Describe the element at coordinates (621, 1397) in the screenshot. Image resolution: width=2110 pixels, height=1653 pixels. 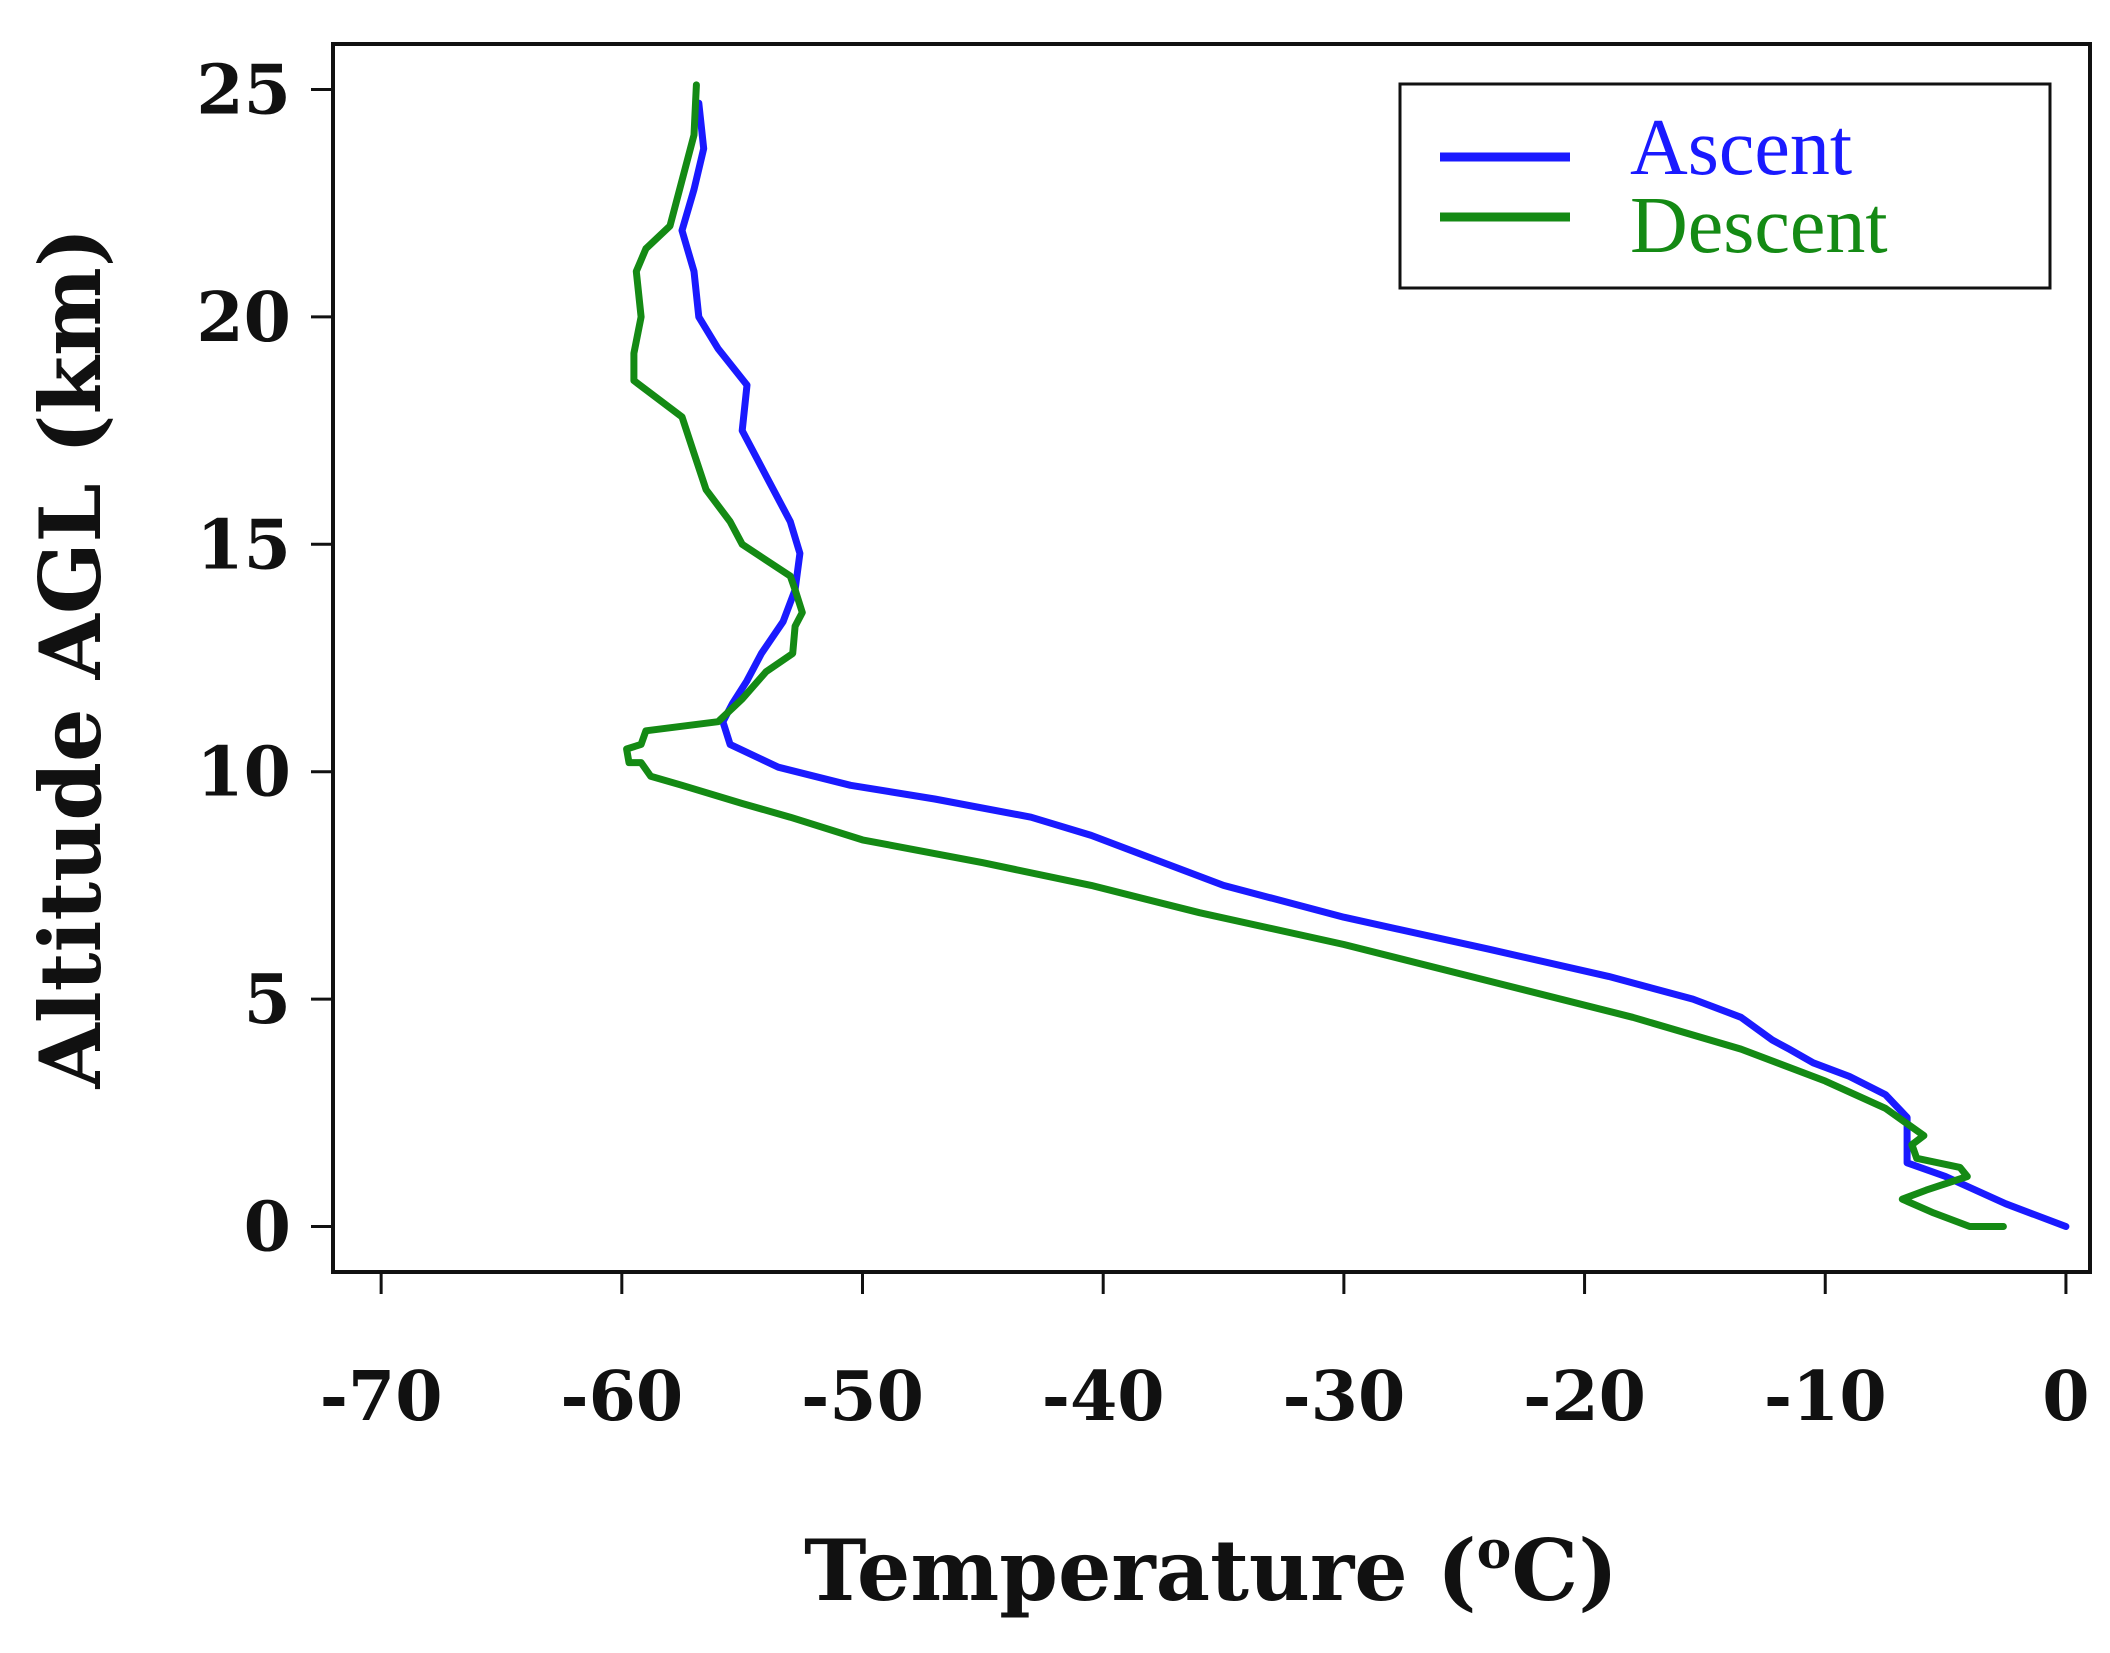
I see `x-tick-label: -60` at that location.